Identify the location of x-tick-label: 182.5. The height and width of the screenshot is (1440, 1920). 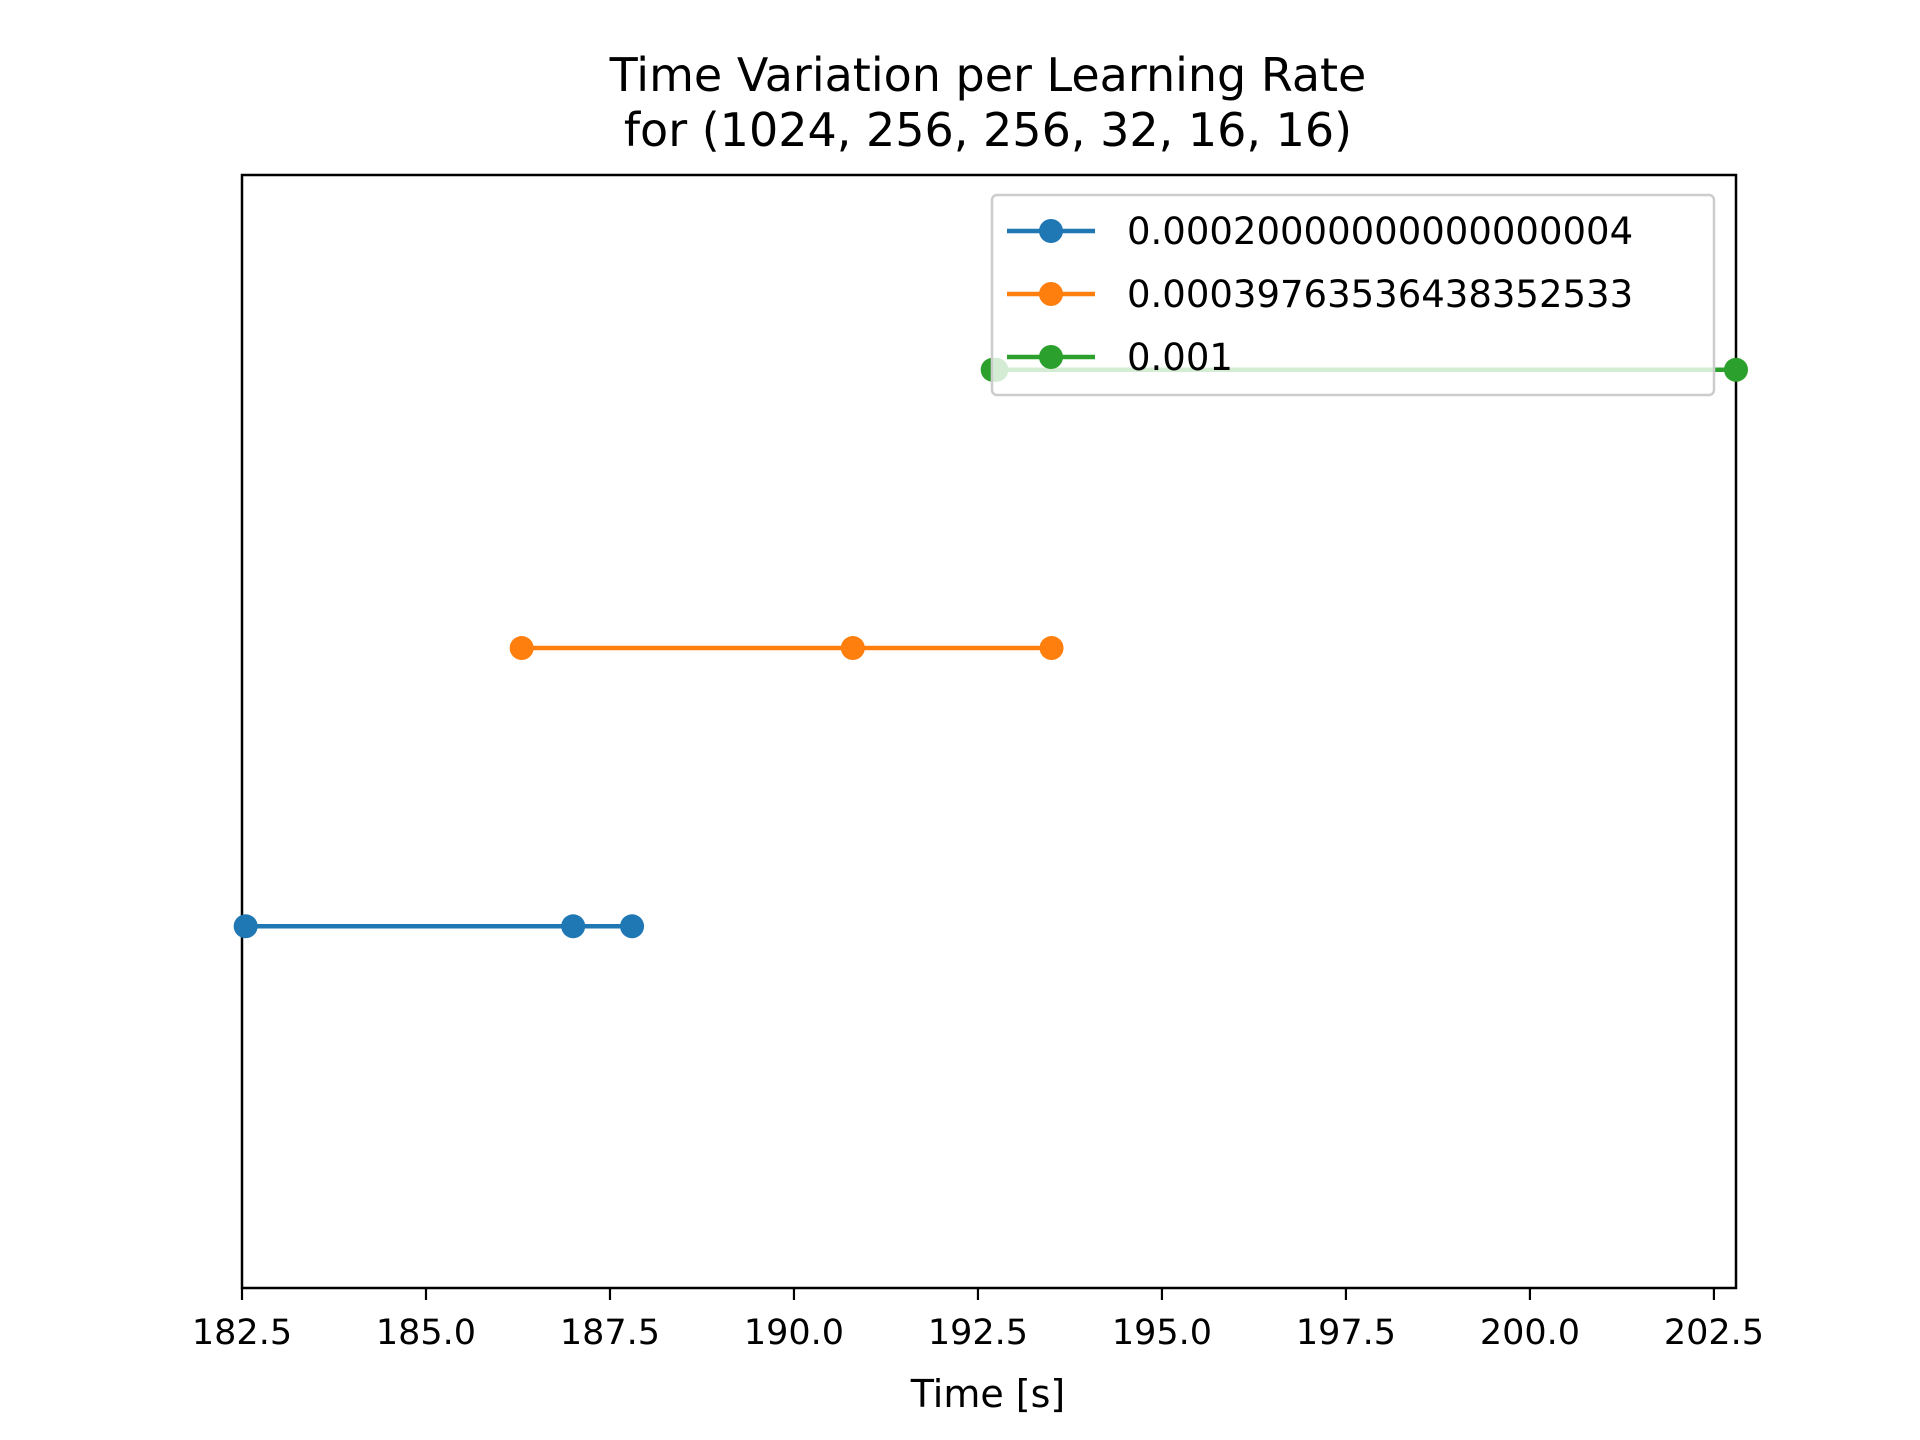
(242, 1333).